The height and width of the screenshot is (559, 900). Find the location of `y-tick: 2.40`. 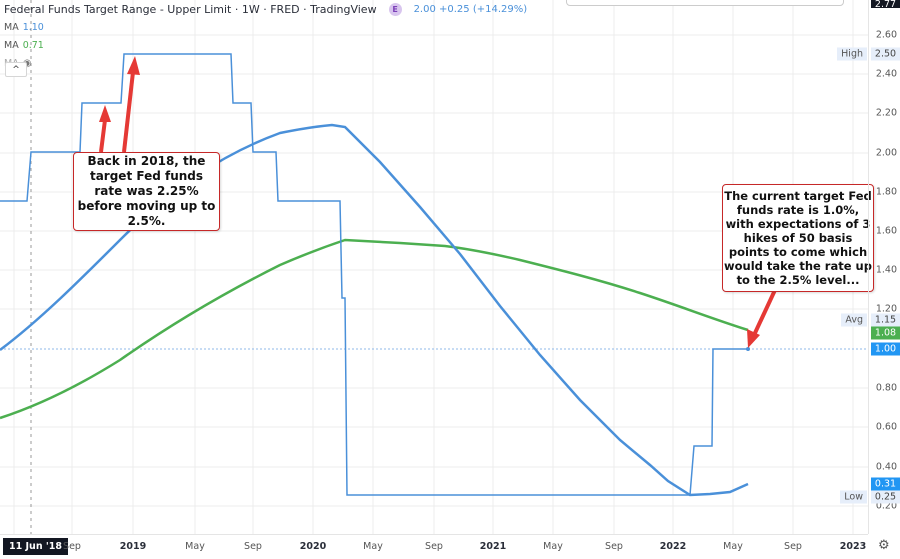

y-tick: 2.40 is located at coordinates (886, 74).